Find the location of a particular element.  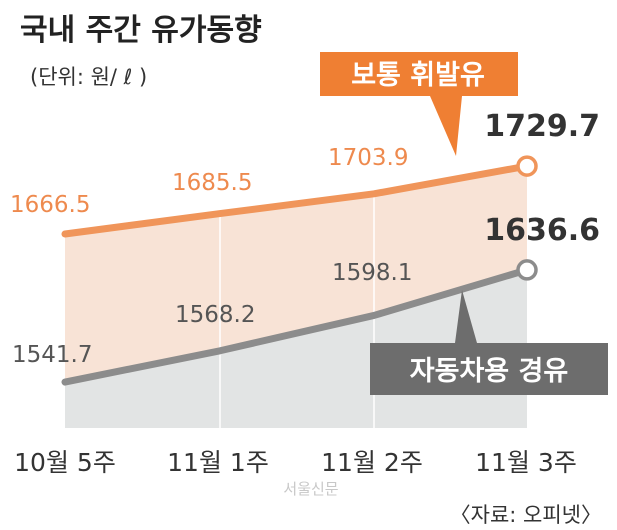

watermark: 서울신문 is located at coordinates (310, 489).